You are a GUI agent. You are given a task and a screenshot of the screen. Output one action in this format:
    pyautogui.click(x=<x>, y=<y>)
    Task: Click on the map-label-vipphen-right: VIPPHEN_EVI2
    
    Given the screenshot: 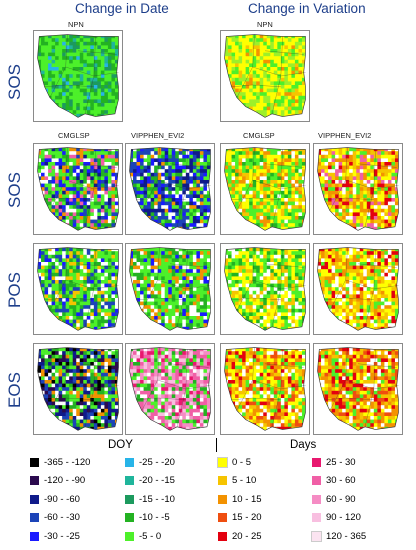 What is the action you would take?
    pyautogui.click(x=345, y=135)
    